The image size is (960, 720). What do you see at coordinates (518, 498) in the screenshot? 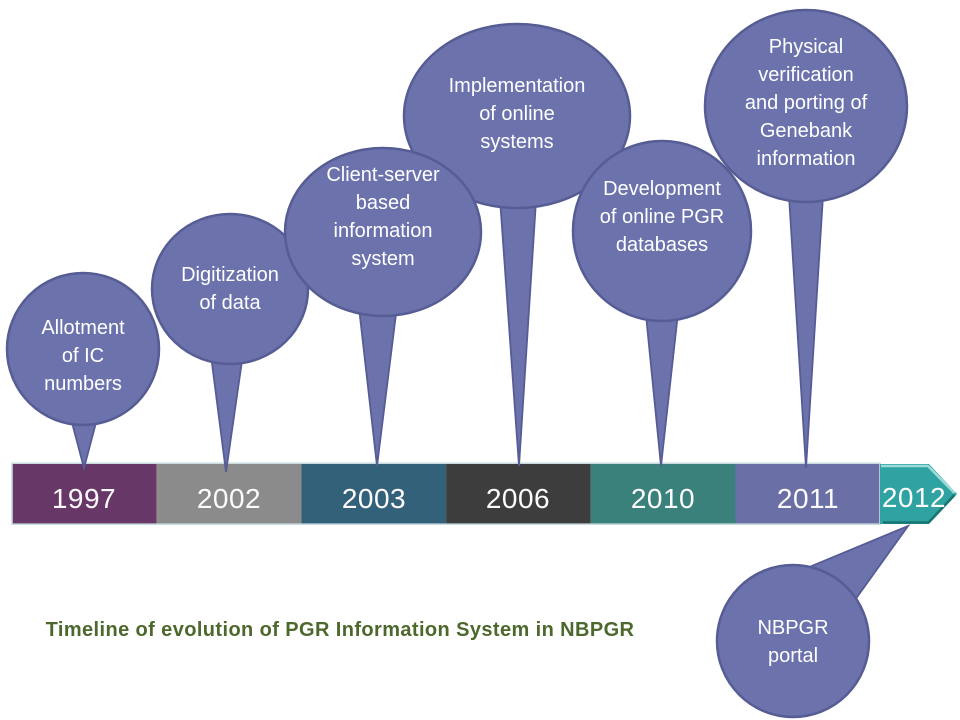
I see `year-2006: 2006` at bounding box center [518, 498].